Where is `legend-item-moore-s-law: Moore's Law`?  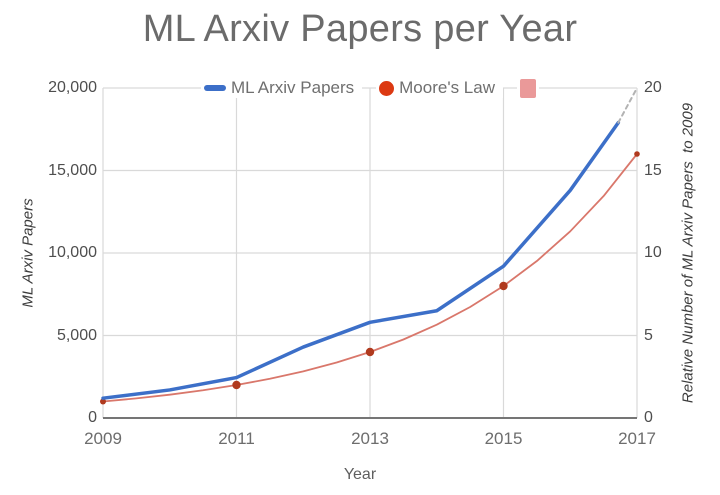
legend-item-moore-s-law: Moore's Law is located at coordinates (439, 88).